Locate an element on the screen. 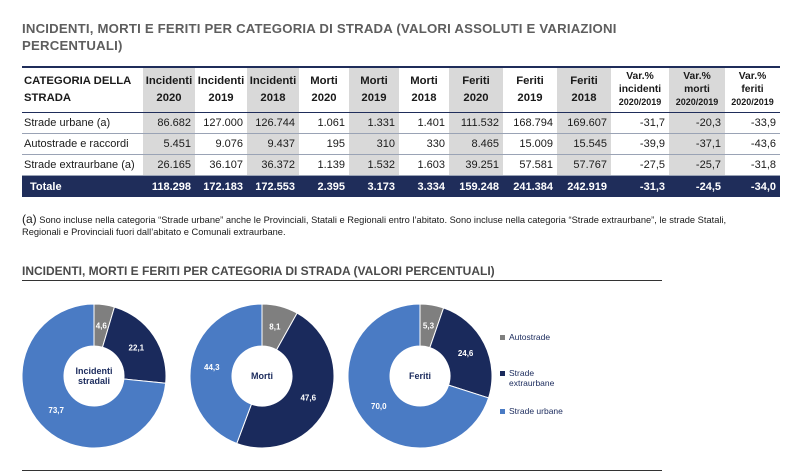 Image resolution: width=800 pixels, height=475 pixels. cell: -37,1 is located at coordinates (697, 144).